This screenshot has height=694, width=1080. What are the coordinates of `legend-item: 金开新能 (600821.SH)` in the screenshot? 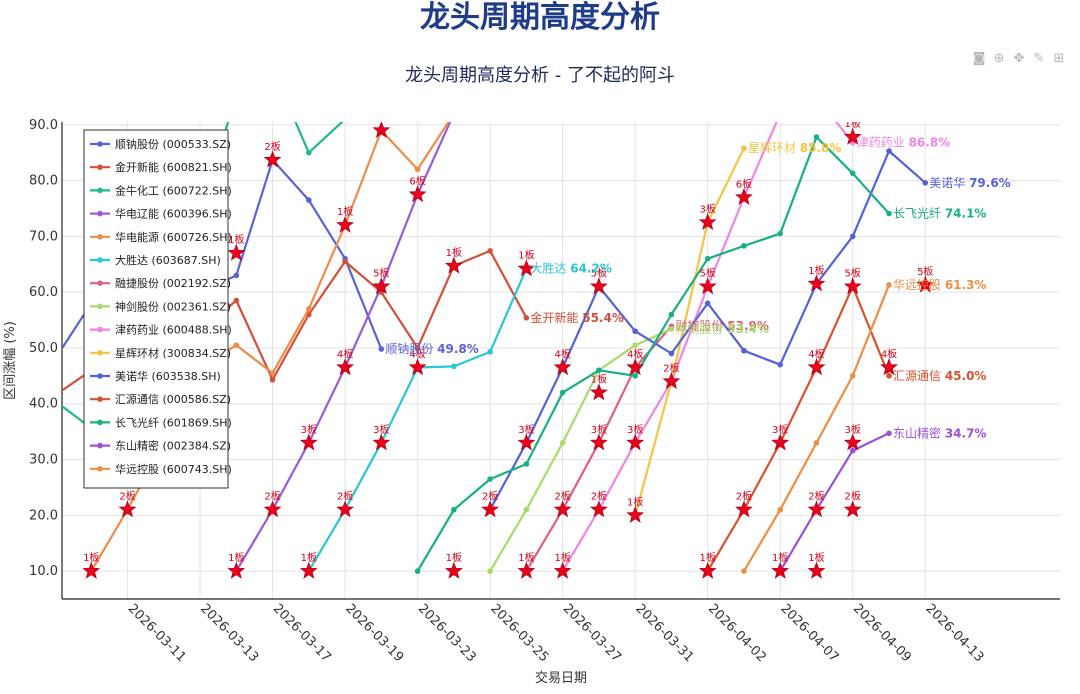 It's located at (161, 167).